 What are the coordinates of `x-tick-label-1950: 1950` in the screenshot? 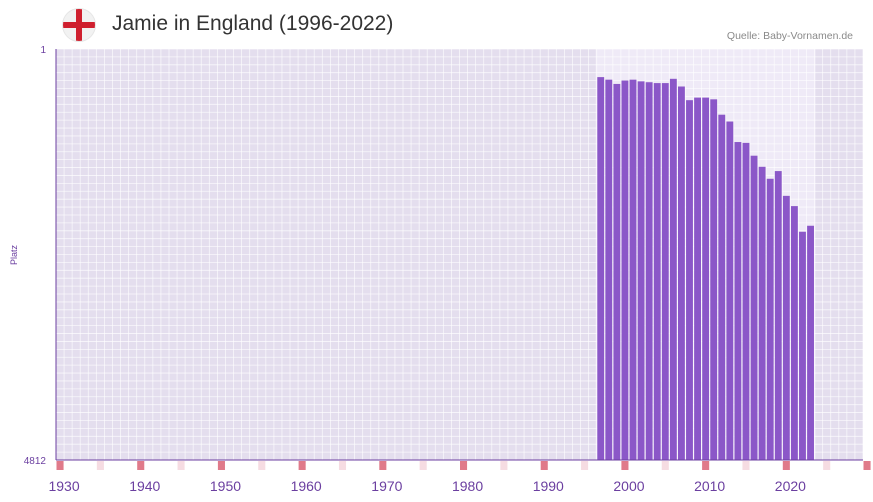 It's located at (225, 486).